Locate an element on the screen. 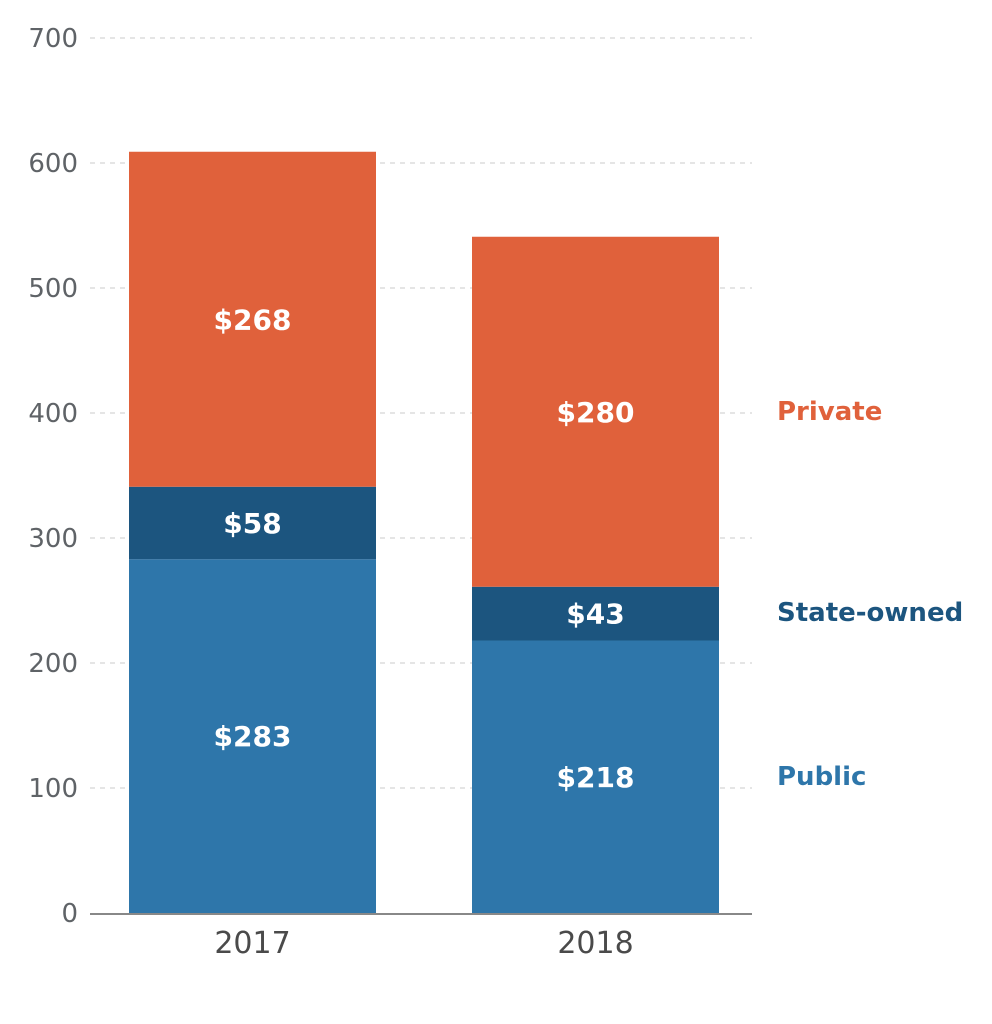  y-tick-label: 400 is located at coordinates (53, 414).